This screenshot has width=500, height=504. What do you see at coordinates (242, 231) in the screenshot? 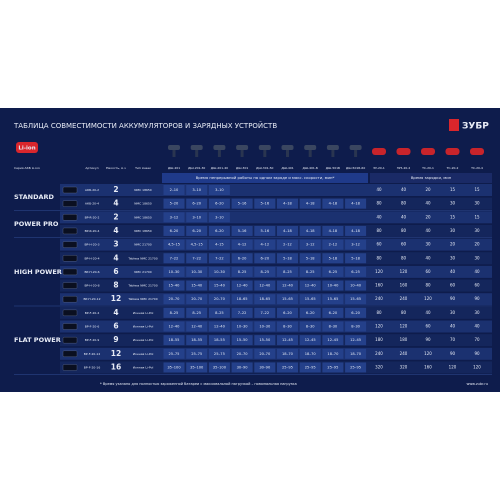
I see `runtime: 5–16` at bounding box center [242, 231].